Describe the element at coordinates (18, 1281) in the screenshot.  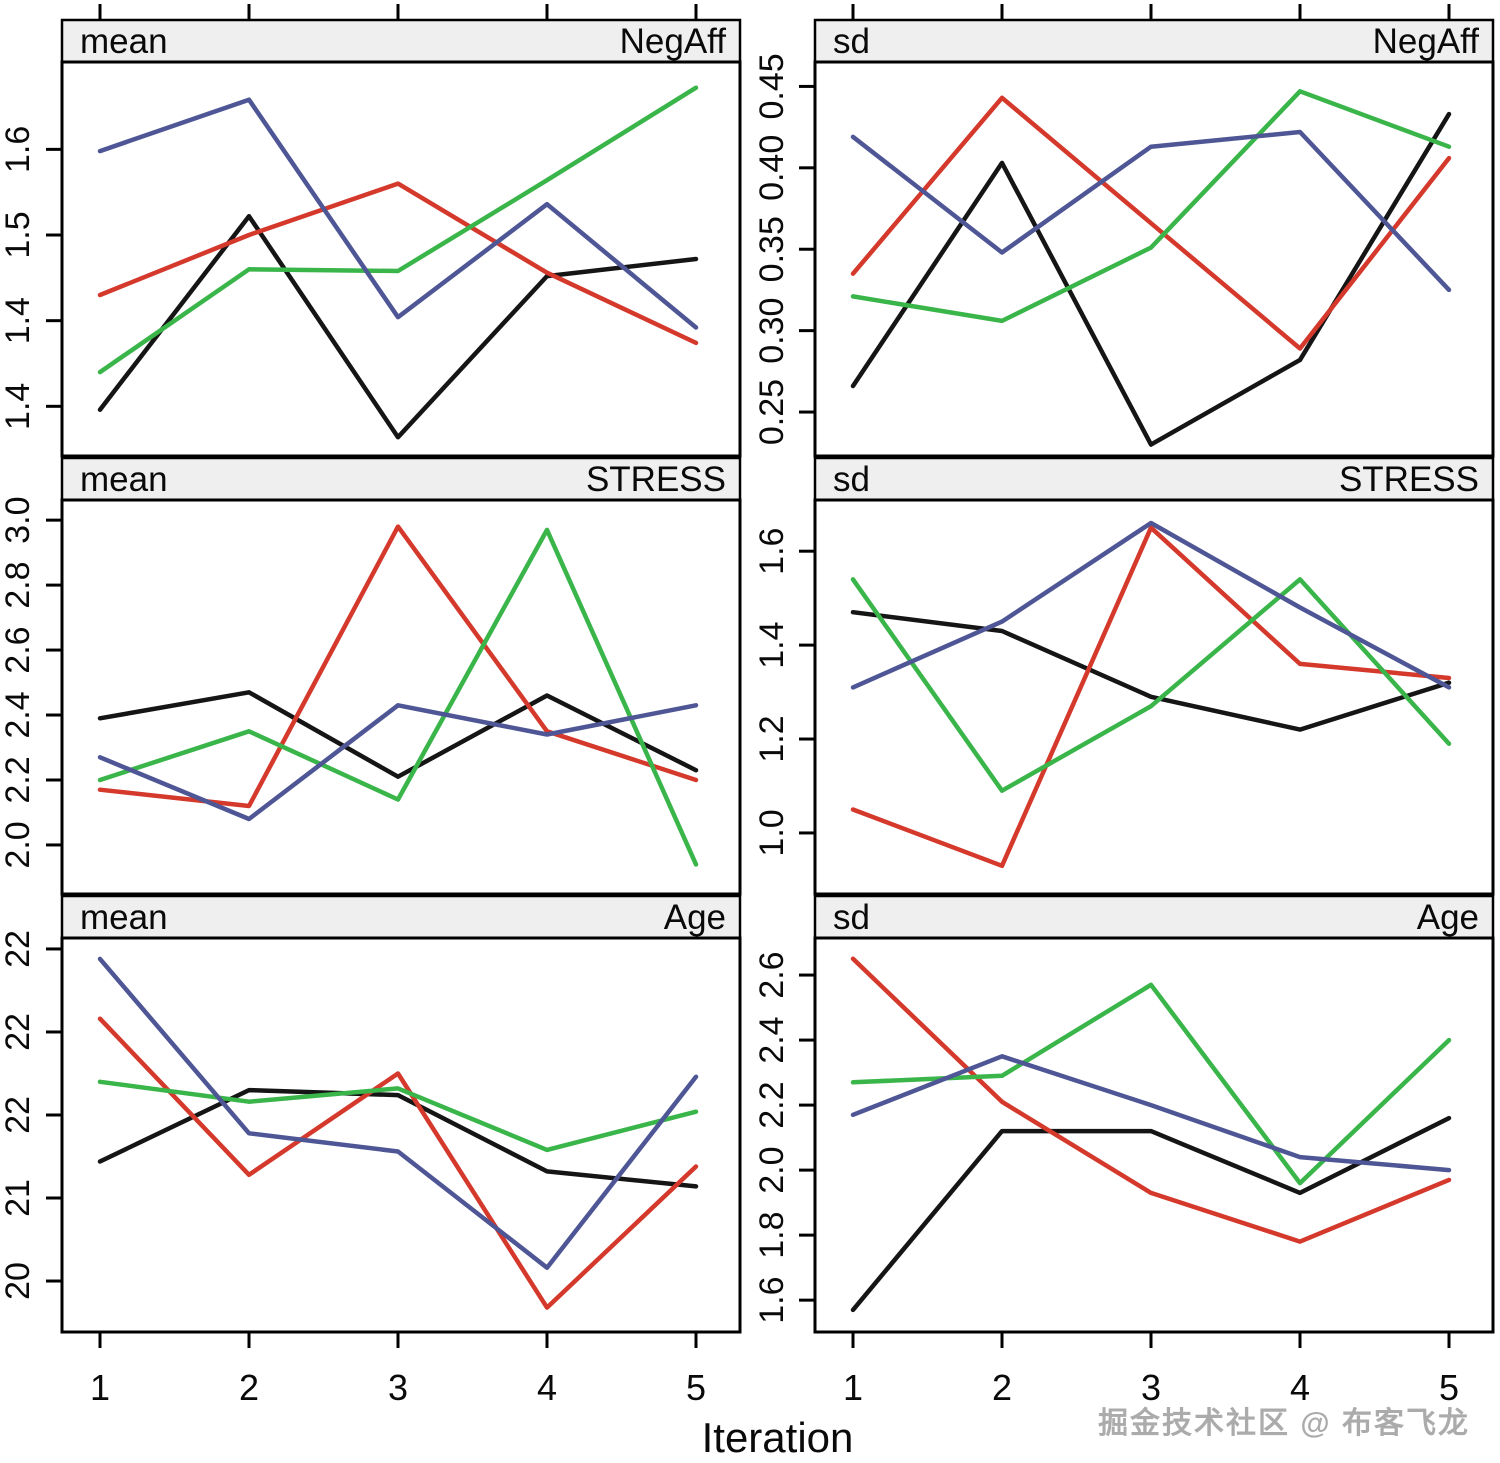
I see `y-tick-label: 20` at that location.